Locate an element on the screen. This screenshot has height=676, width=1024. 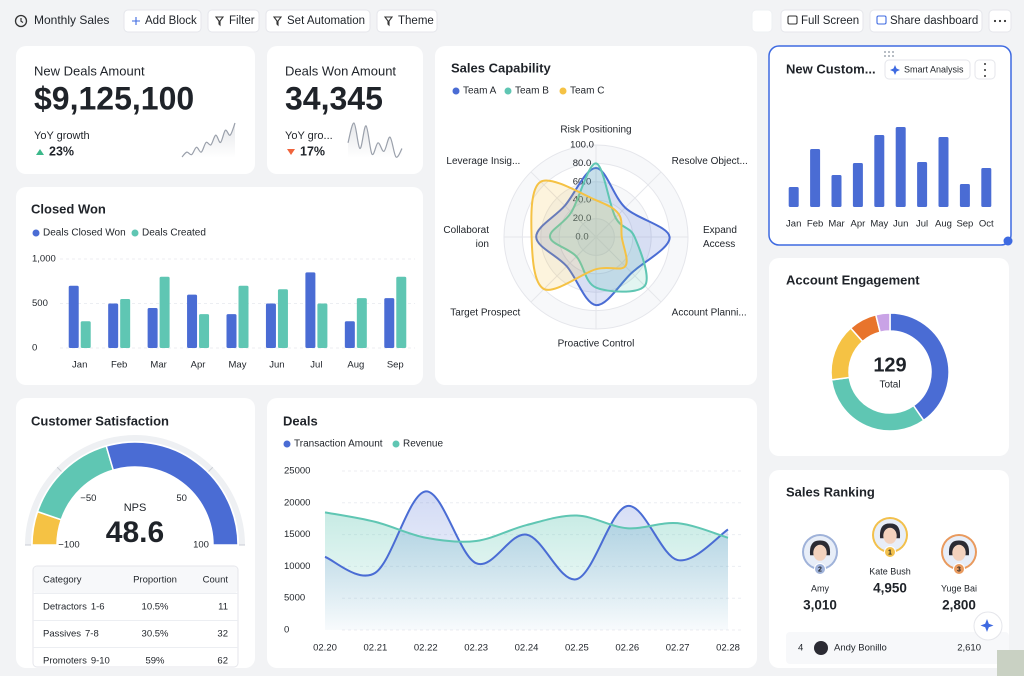
y-tick-label: 500 is located at coordinates (40, 303).